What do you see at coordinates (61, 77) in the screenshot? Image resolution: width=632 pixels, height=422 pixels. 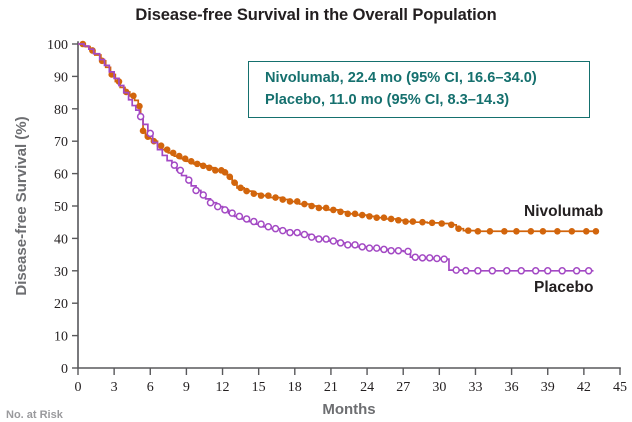 I see `y-axis-tick-label: 90` at bounding box center [61, 77].